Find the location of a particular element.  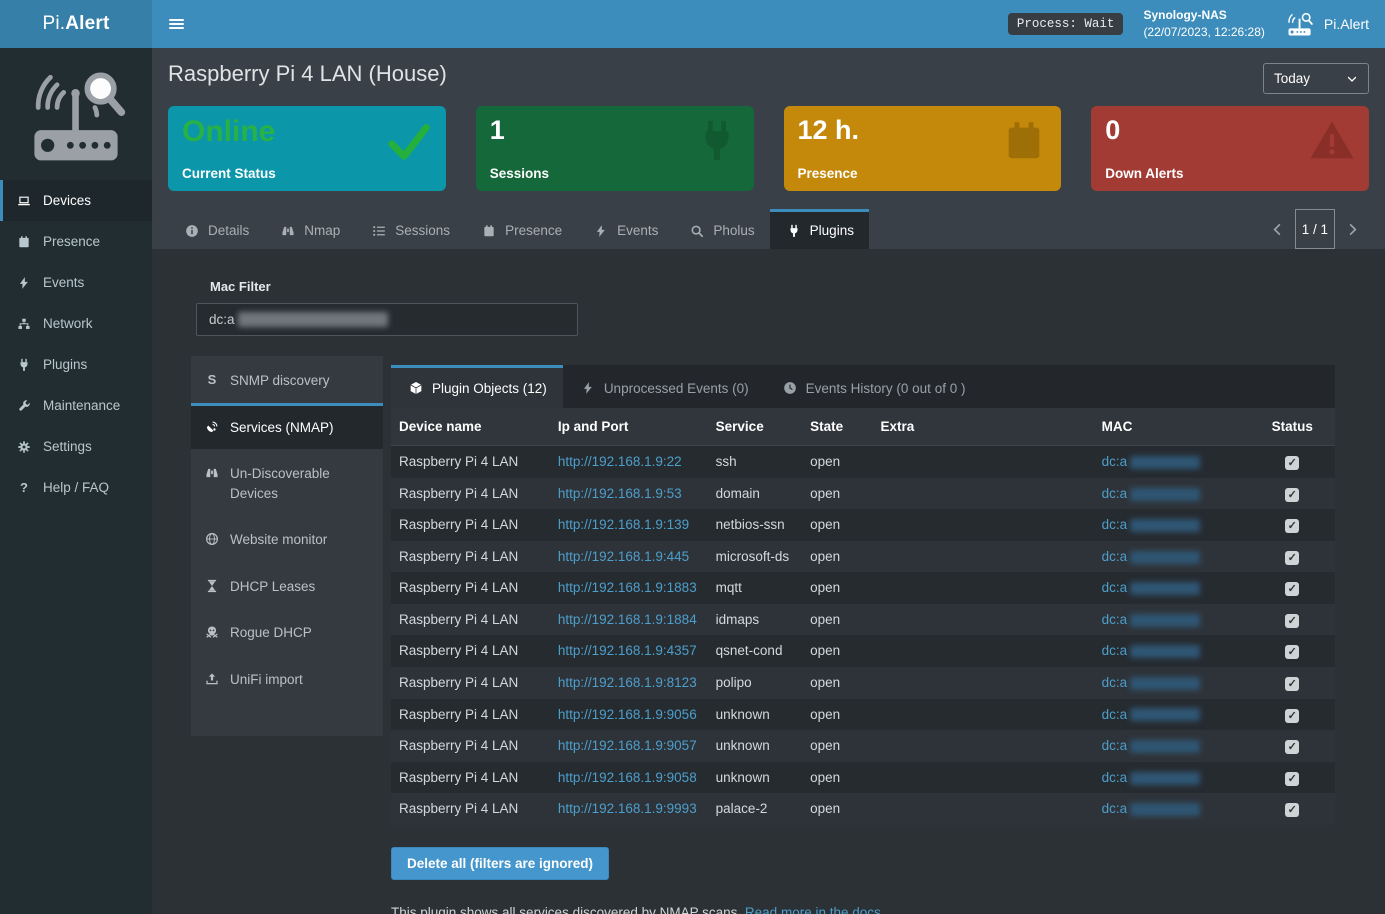

summary-card-presence: 12 h. Presence is located at coordinates (922, 148).